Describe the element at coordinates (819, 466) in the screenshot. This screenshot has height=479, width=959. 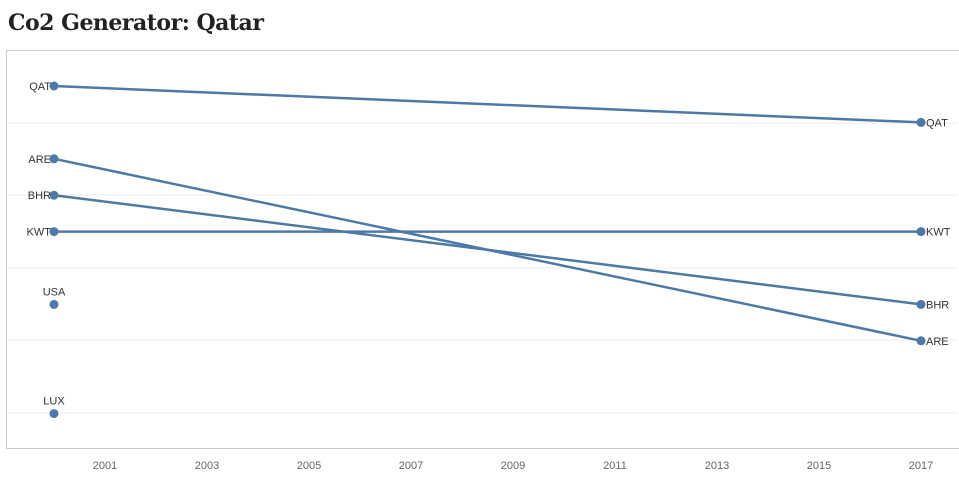
I see `x-tick-label: 2015` at that location.